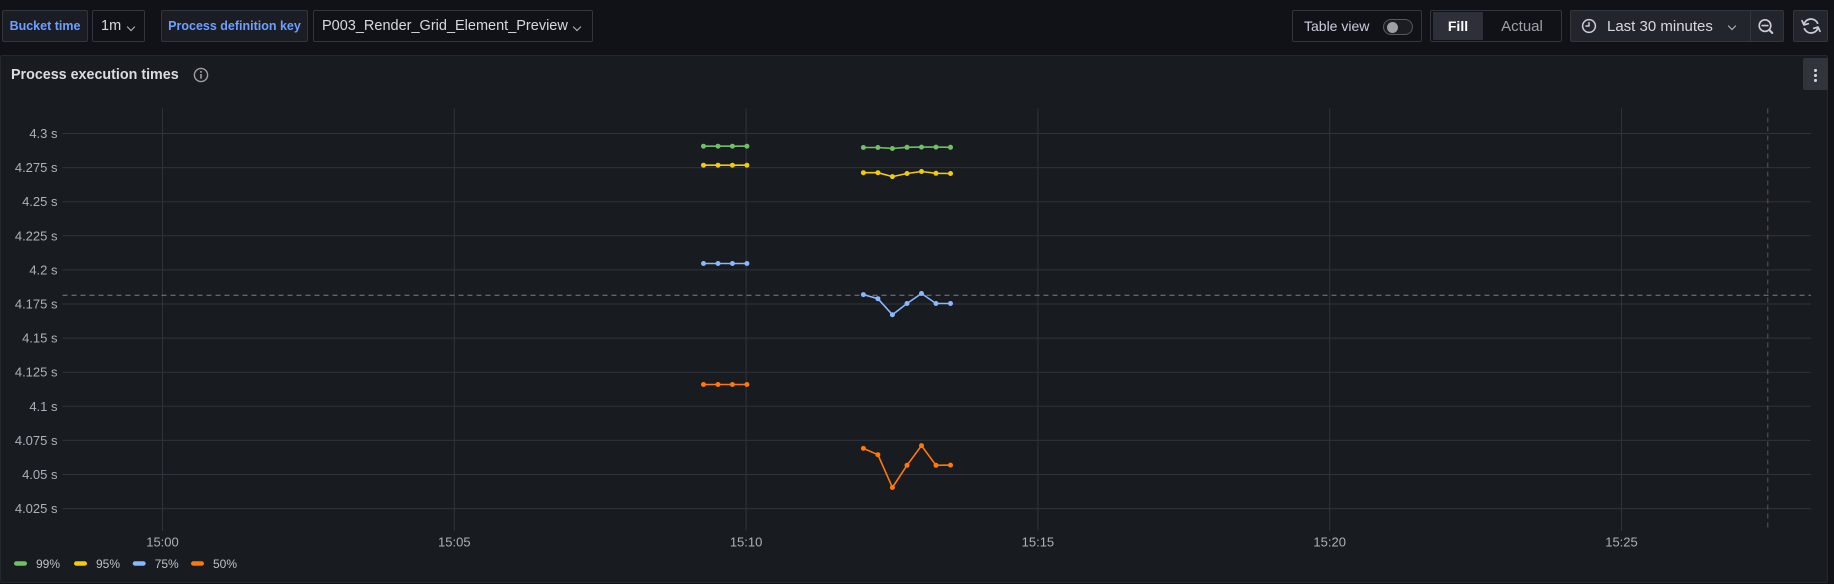 The image size is (1834, 584). What do you see at coordinates (162, 542) in the screenshot?
I see `svg-text: 15:00` at bounding box center [162, 542].